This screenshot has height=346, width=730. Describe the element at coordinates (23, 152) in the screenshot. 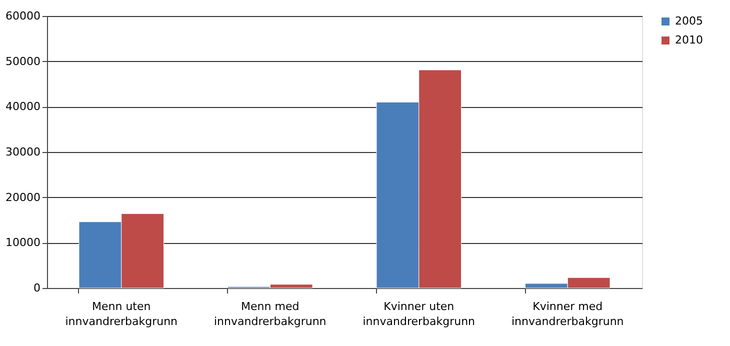

I see `y-tick-label: 30000` at that location.